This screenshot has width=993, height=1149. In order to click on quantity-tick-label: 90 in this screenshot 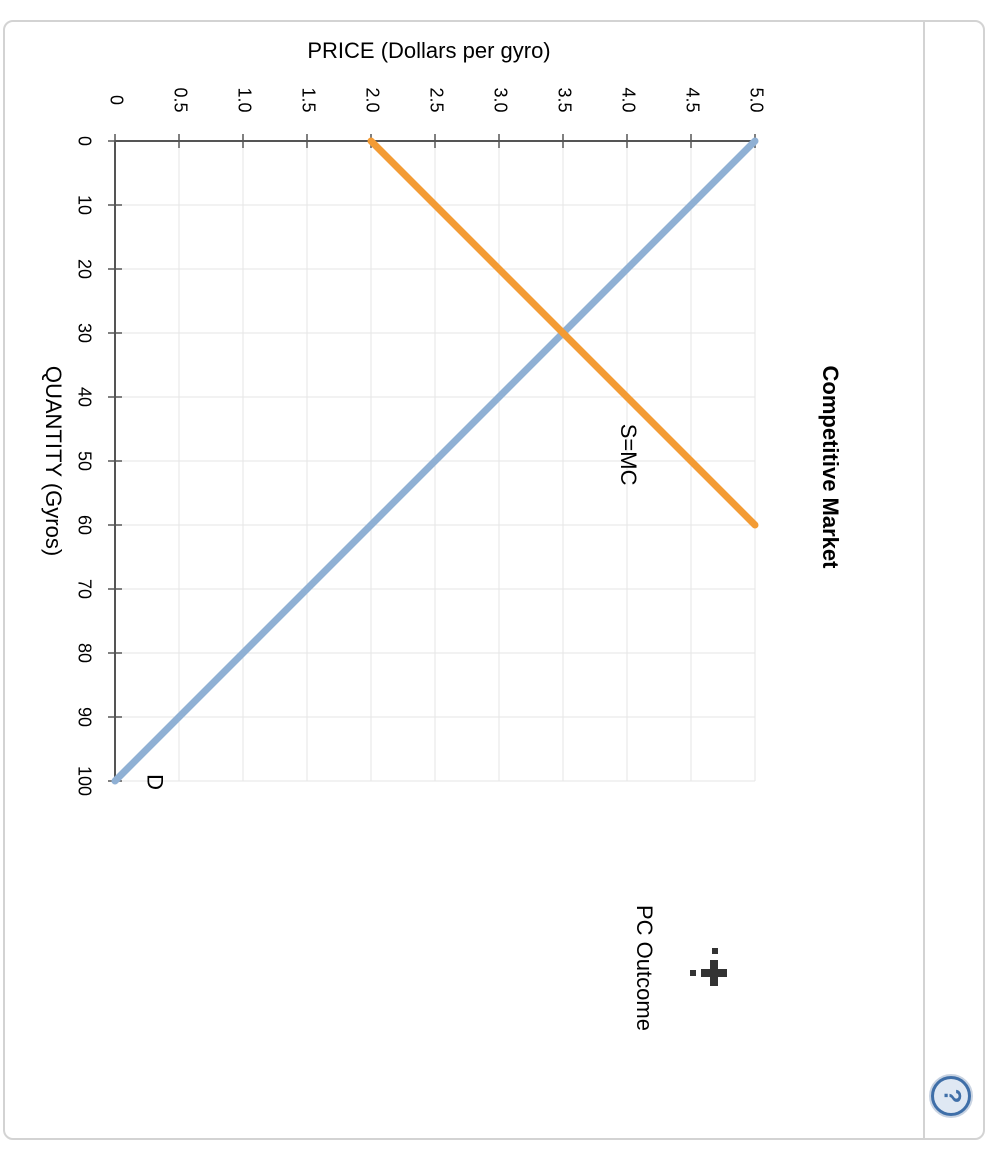, I will do `click(84, 717)`.